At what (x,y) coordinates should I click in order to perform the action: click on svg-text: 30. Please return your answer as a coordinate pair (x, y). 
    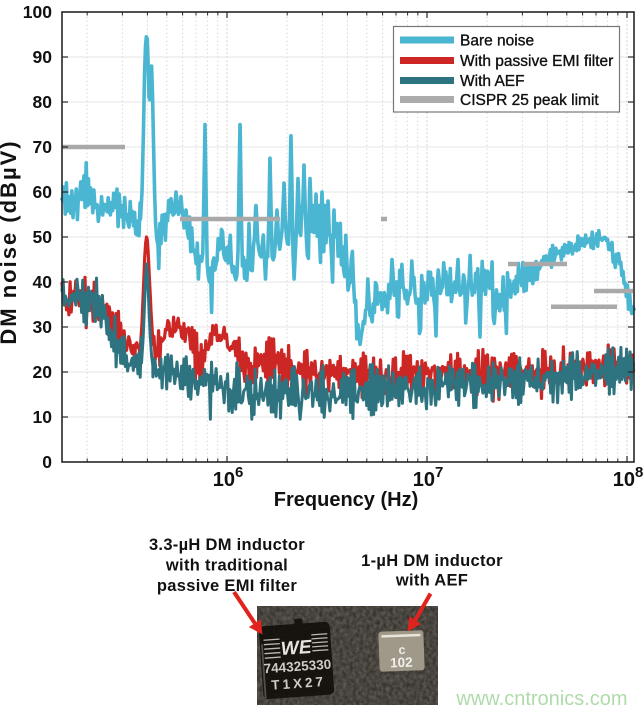
    Looking at the image, I should click on (43, 327).